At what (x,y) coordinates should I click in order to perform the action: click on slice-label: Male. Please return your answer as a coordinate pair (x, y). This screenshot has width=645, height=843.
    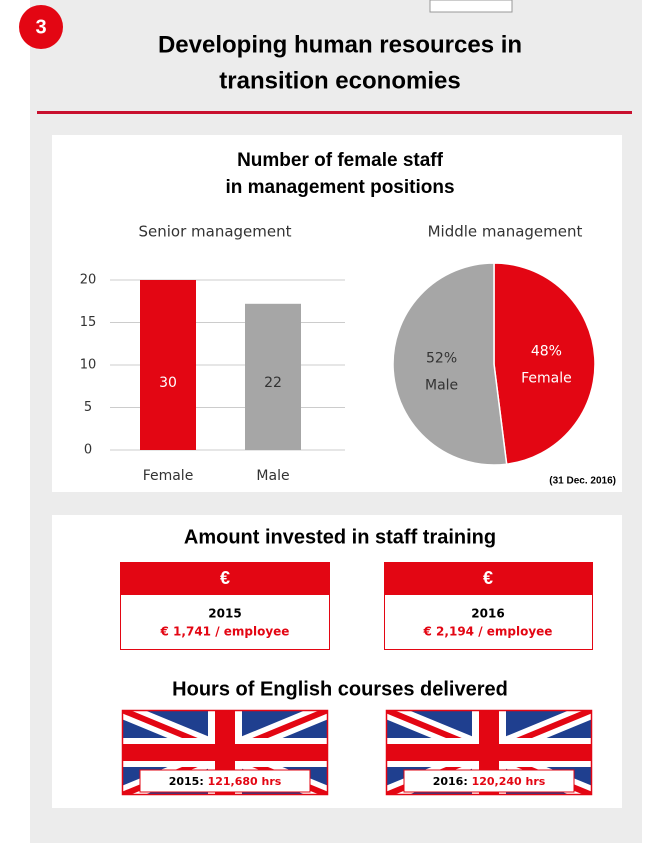
    Looking at the image, I should click on (441, 385).